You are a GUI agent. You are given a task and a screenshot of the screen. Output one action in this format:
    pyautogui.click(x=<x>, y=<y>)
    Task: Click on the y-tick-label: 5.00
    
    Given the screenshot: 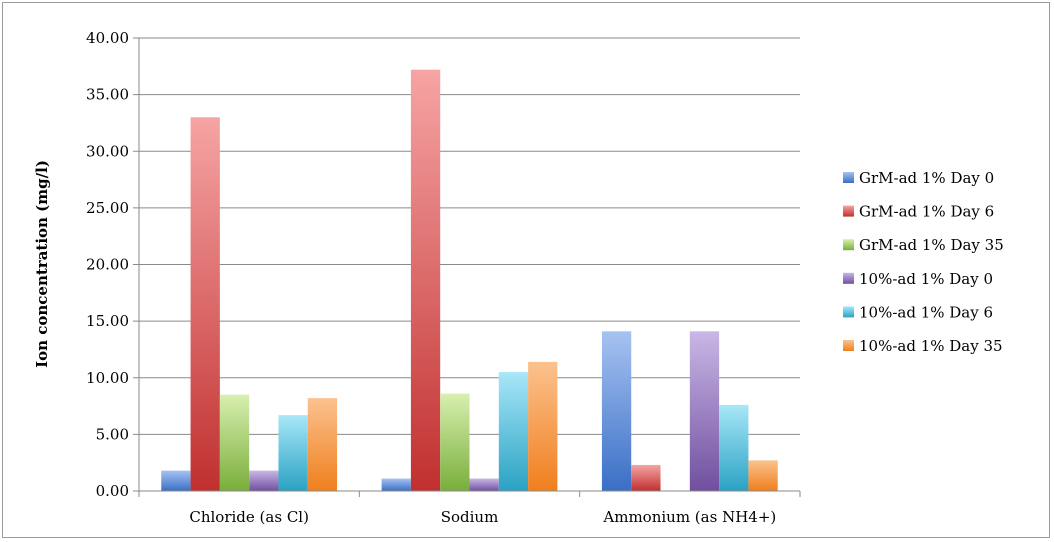 What is the action you would take?
    pyautogui.click(x=112, y=434)
    